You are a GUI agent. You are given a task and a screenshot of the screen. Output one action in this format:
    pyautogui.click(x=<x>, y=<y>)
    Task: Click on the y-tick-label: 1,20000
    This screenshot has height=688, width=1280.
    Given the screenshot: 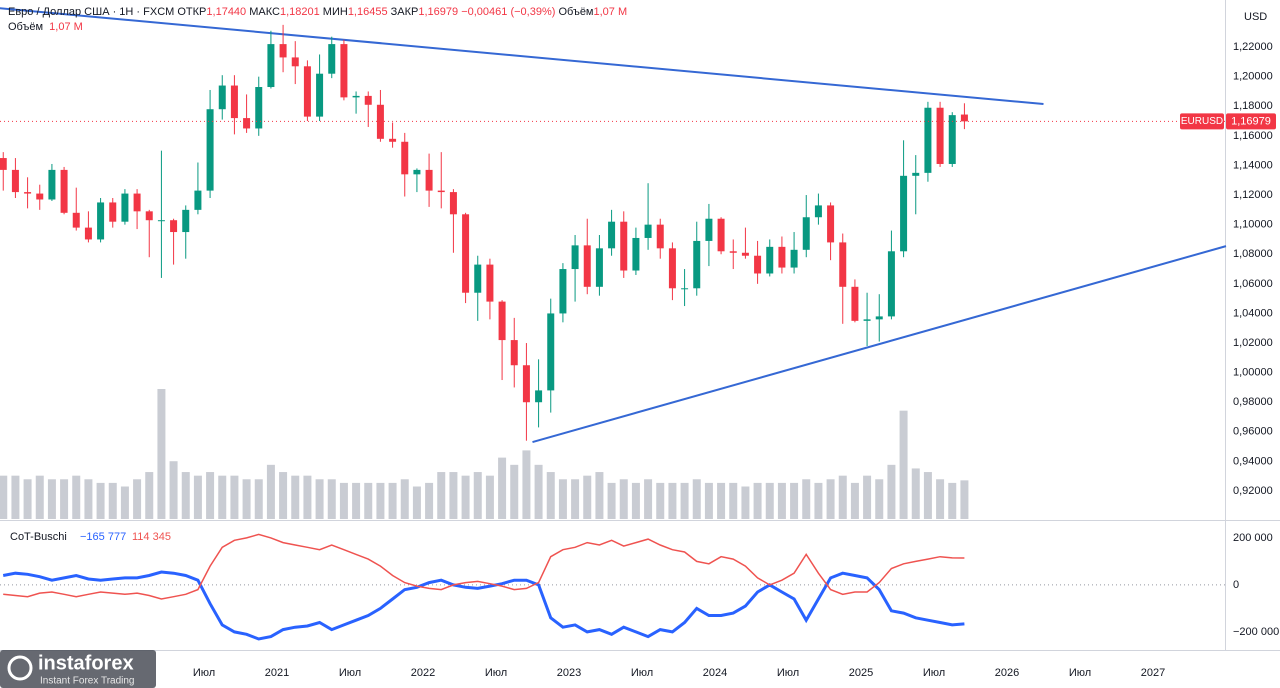 What is the action you would take?
    pyautogui.click(x=1253, y=77)
    